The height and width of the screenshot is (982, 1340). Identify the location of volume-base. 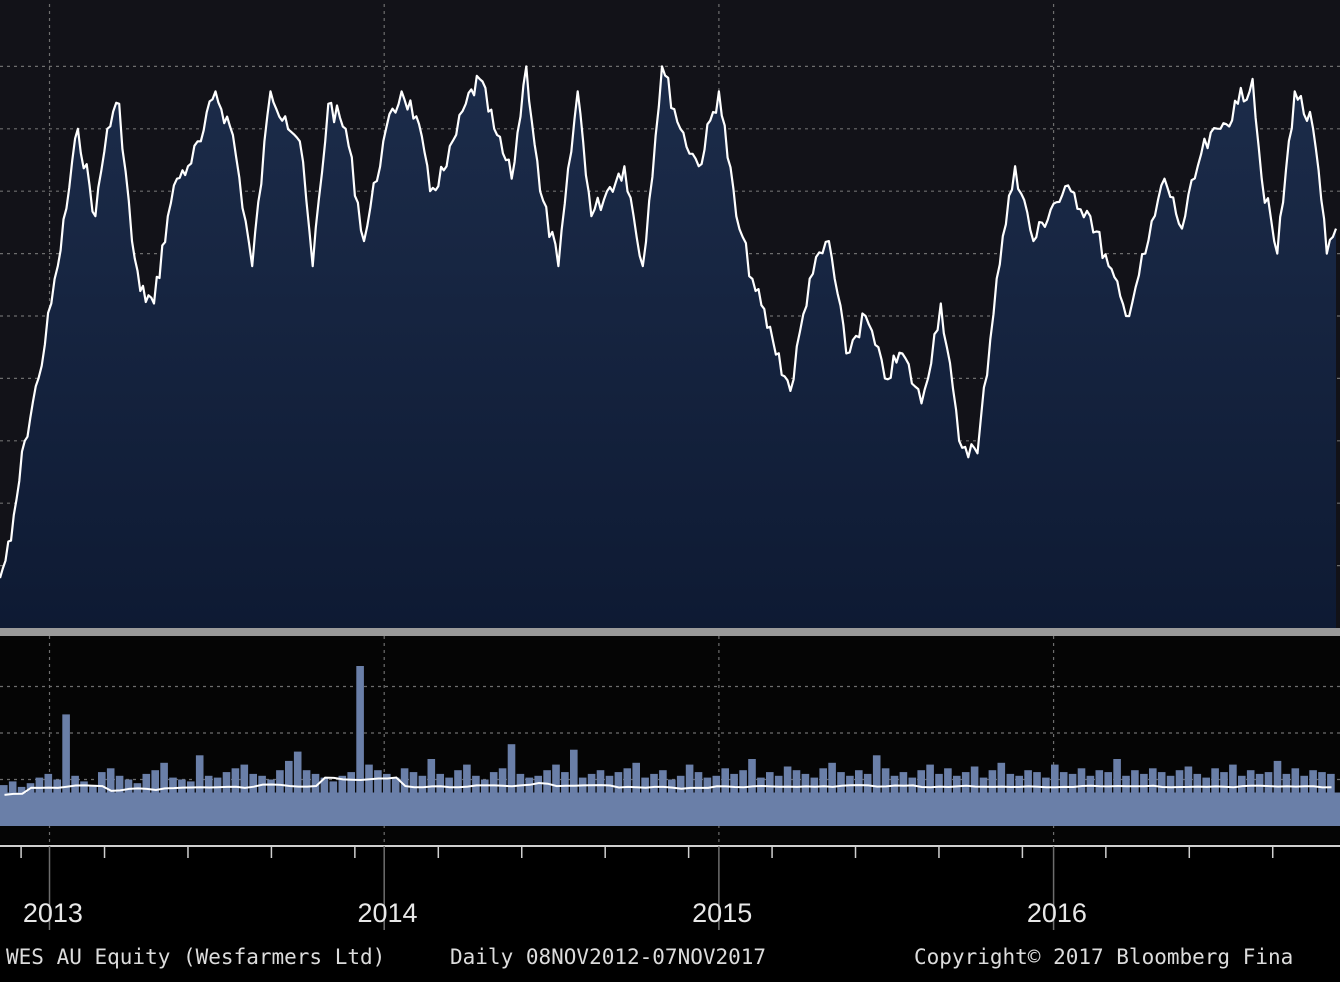
(670, 809).